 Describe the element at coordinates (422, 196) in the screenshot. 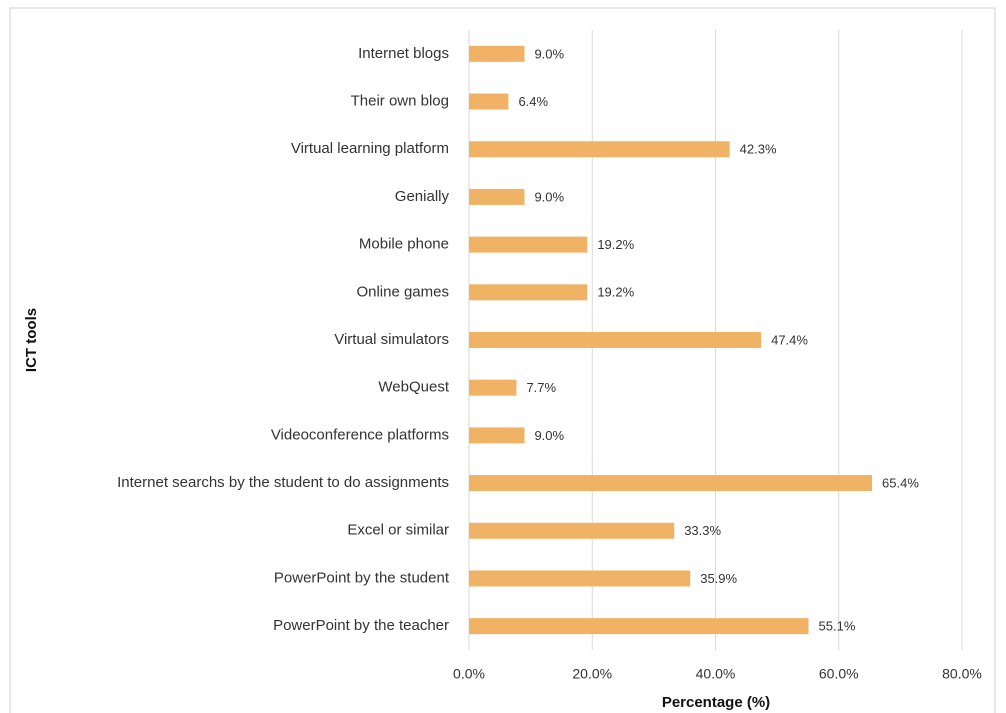

I see `y-tick-label: Genially` at that location.